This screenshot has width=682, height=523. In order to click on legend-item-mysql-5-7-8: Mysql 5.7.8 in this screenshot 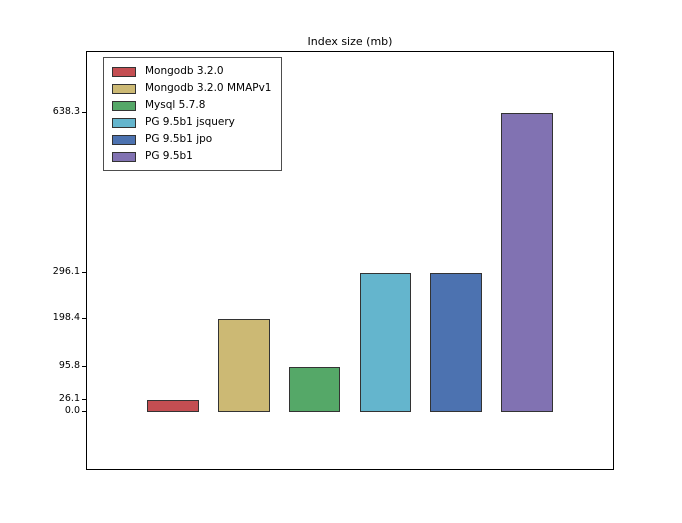, I will do `click(191, 105)`.